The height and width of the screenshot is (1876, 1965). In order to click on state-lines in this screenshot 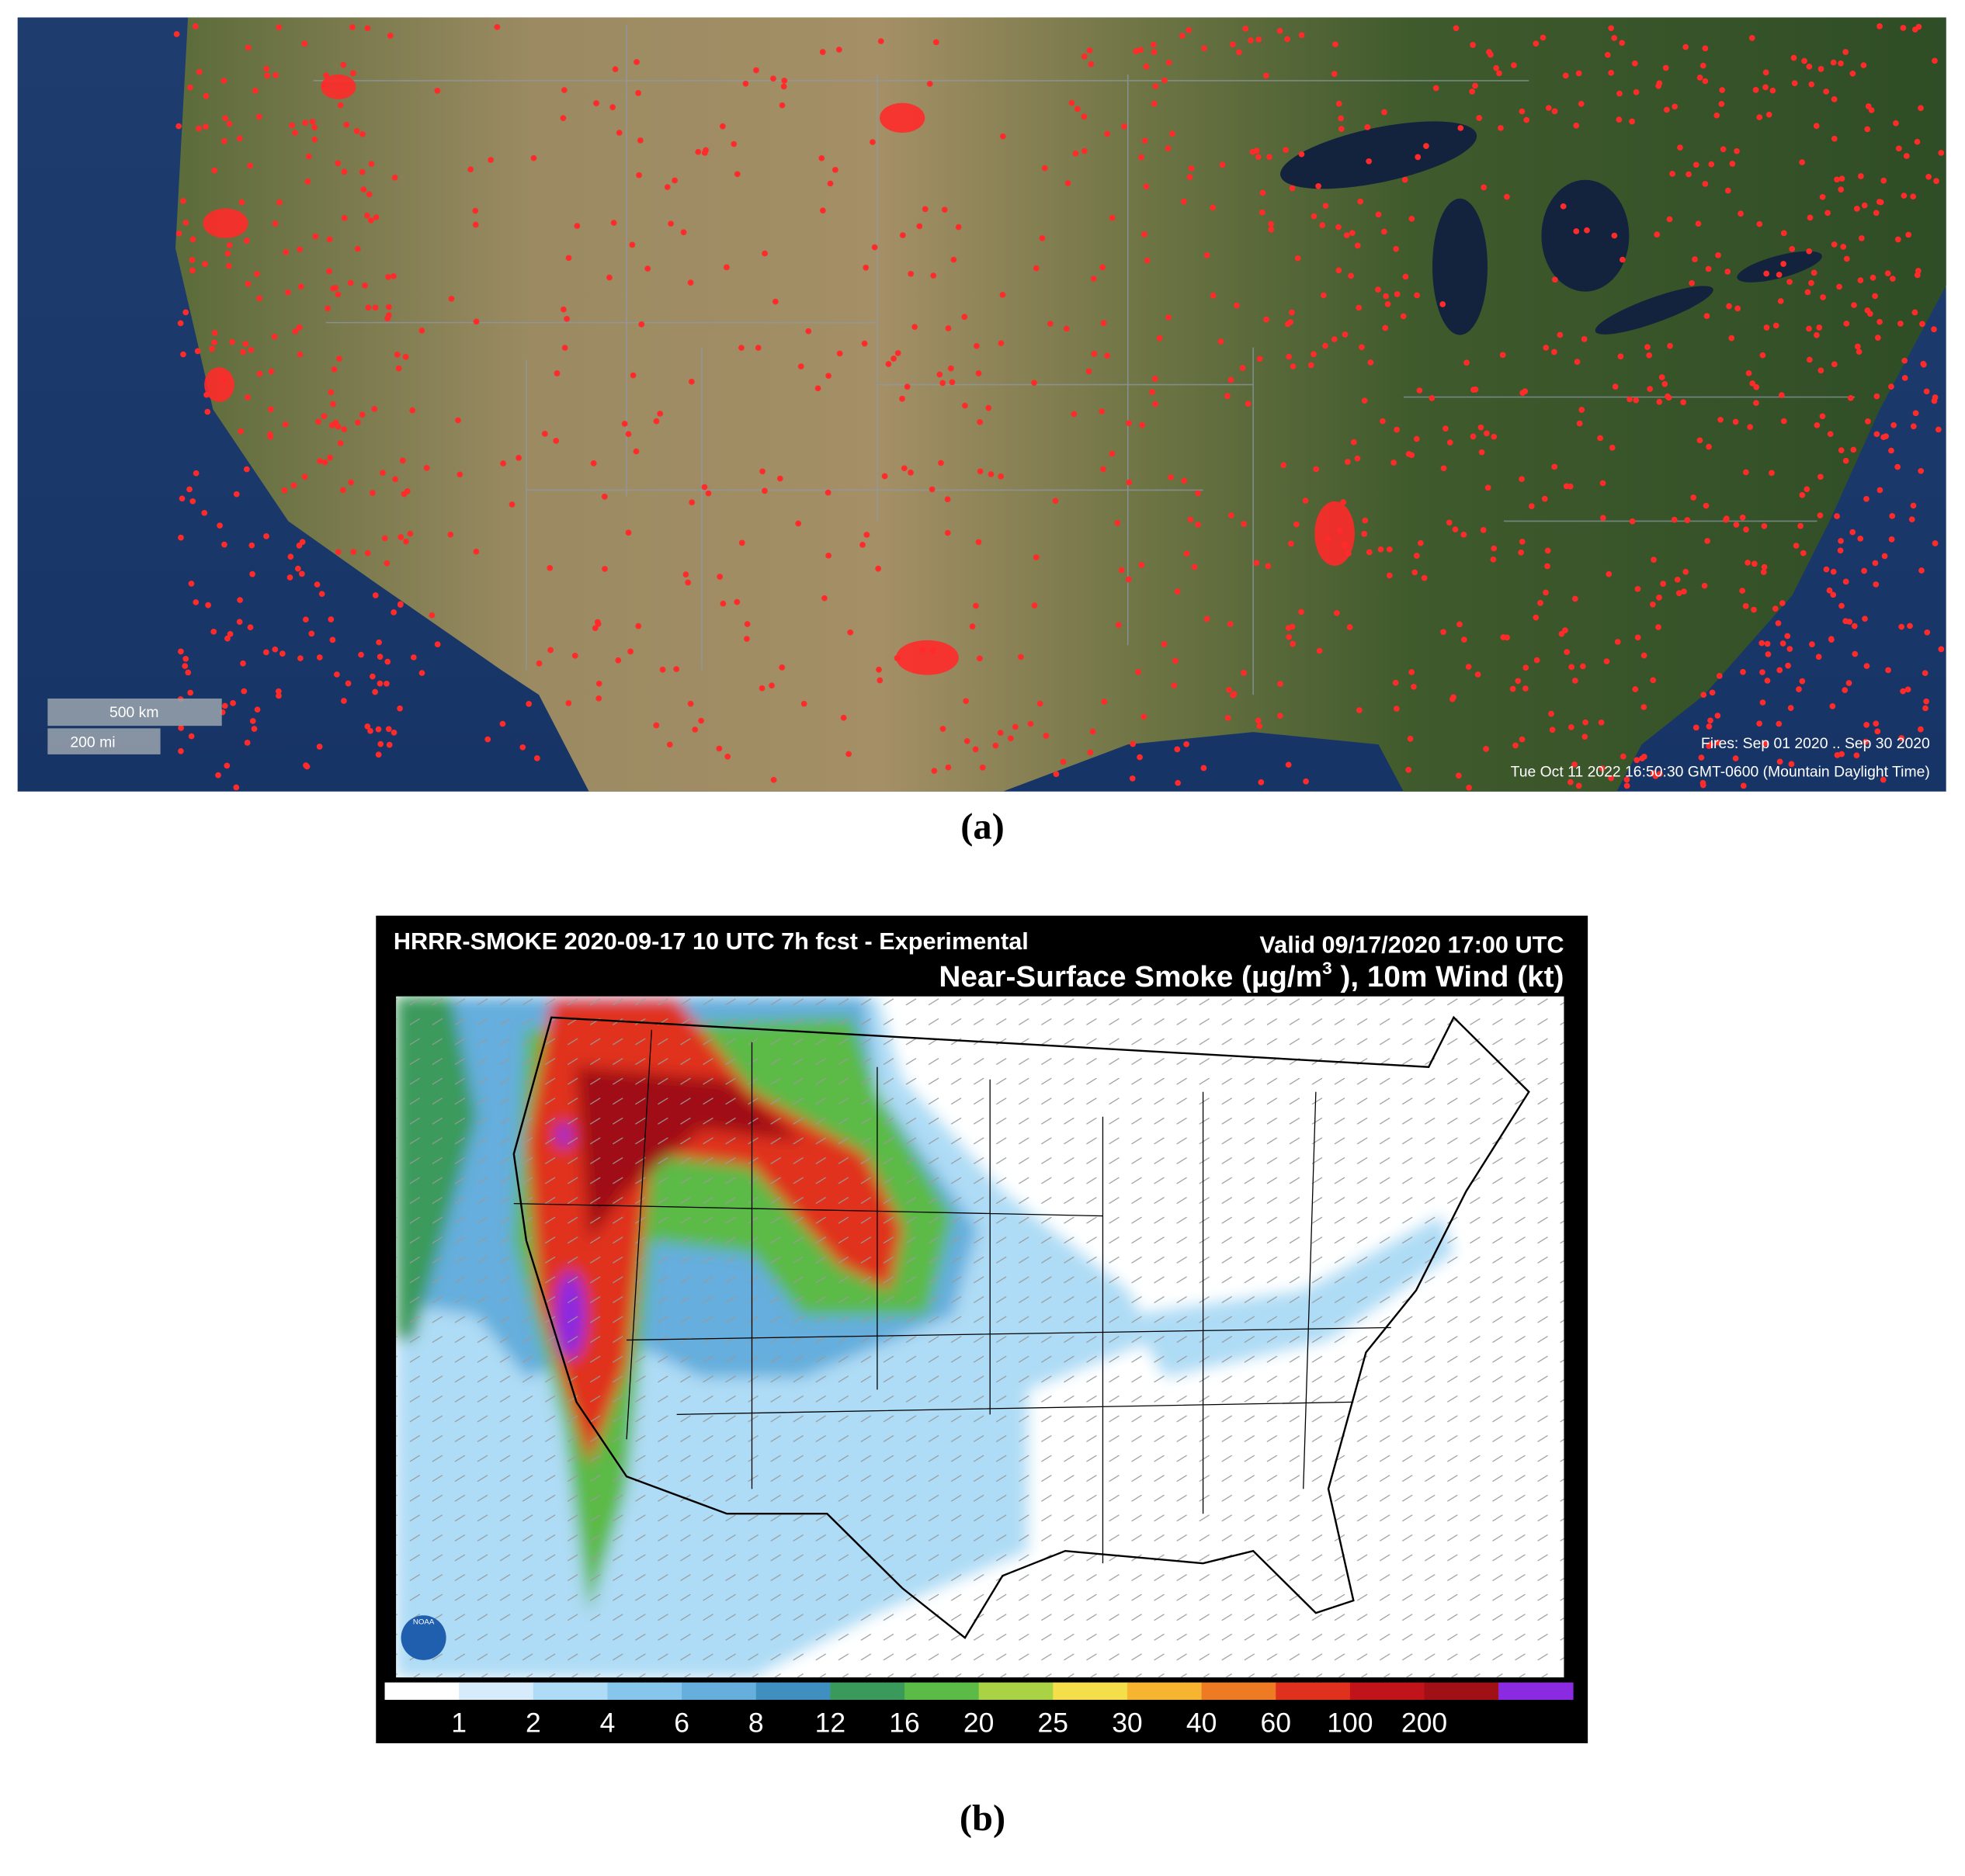, I will do `click(952, 1296)`.